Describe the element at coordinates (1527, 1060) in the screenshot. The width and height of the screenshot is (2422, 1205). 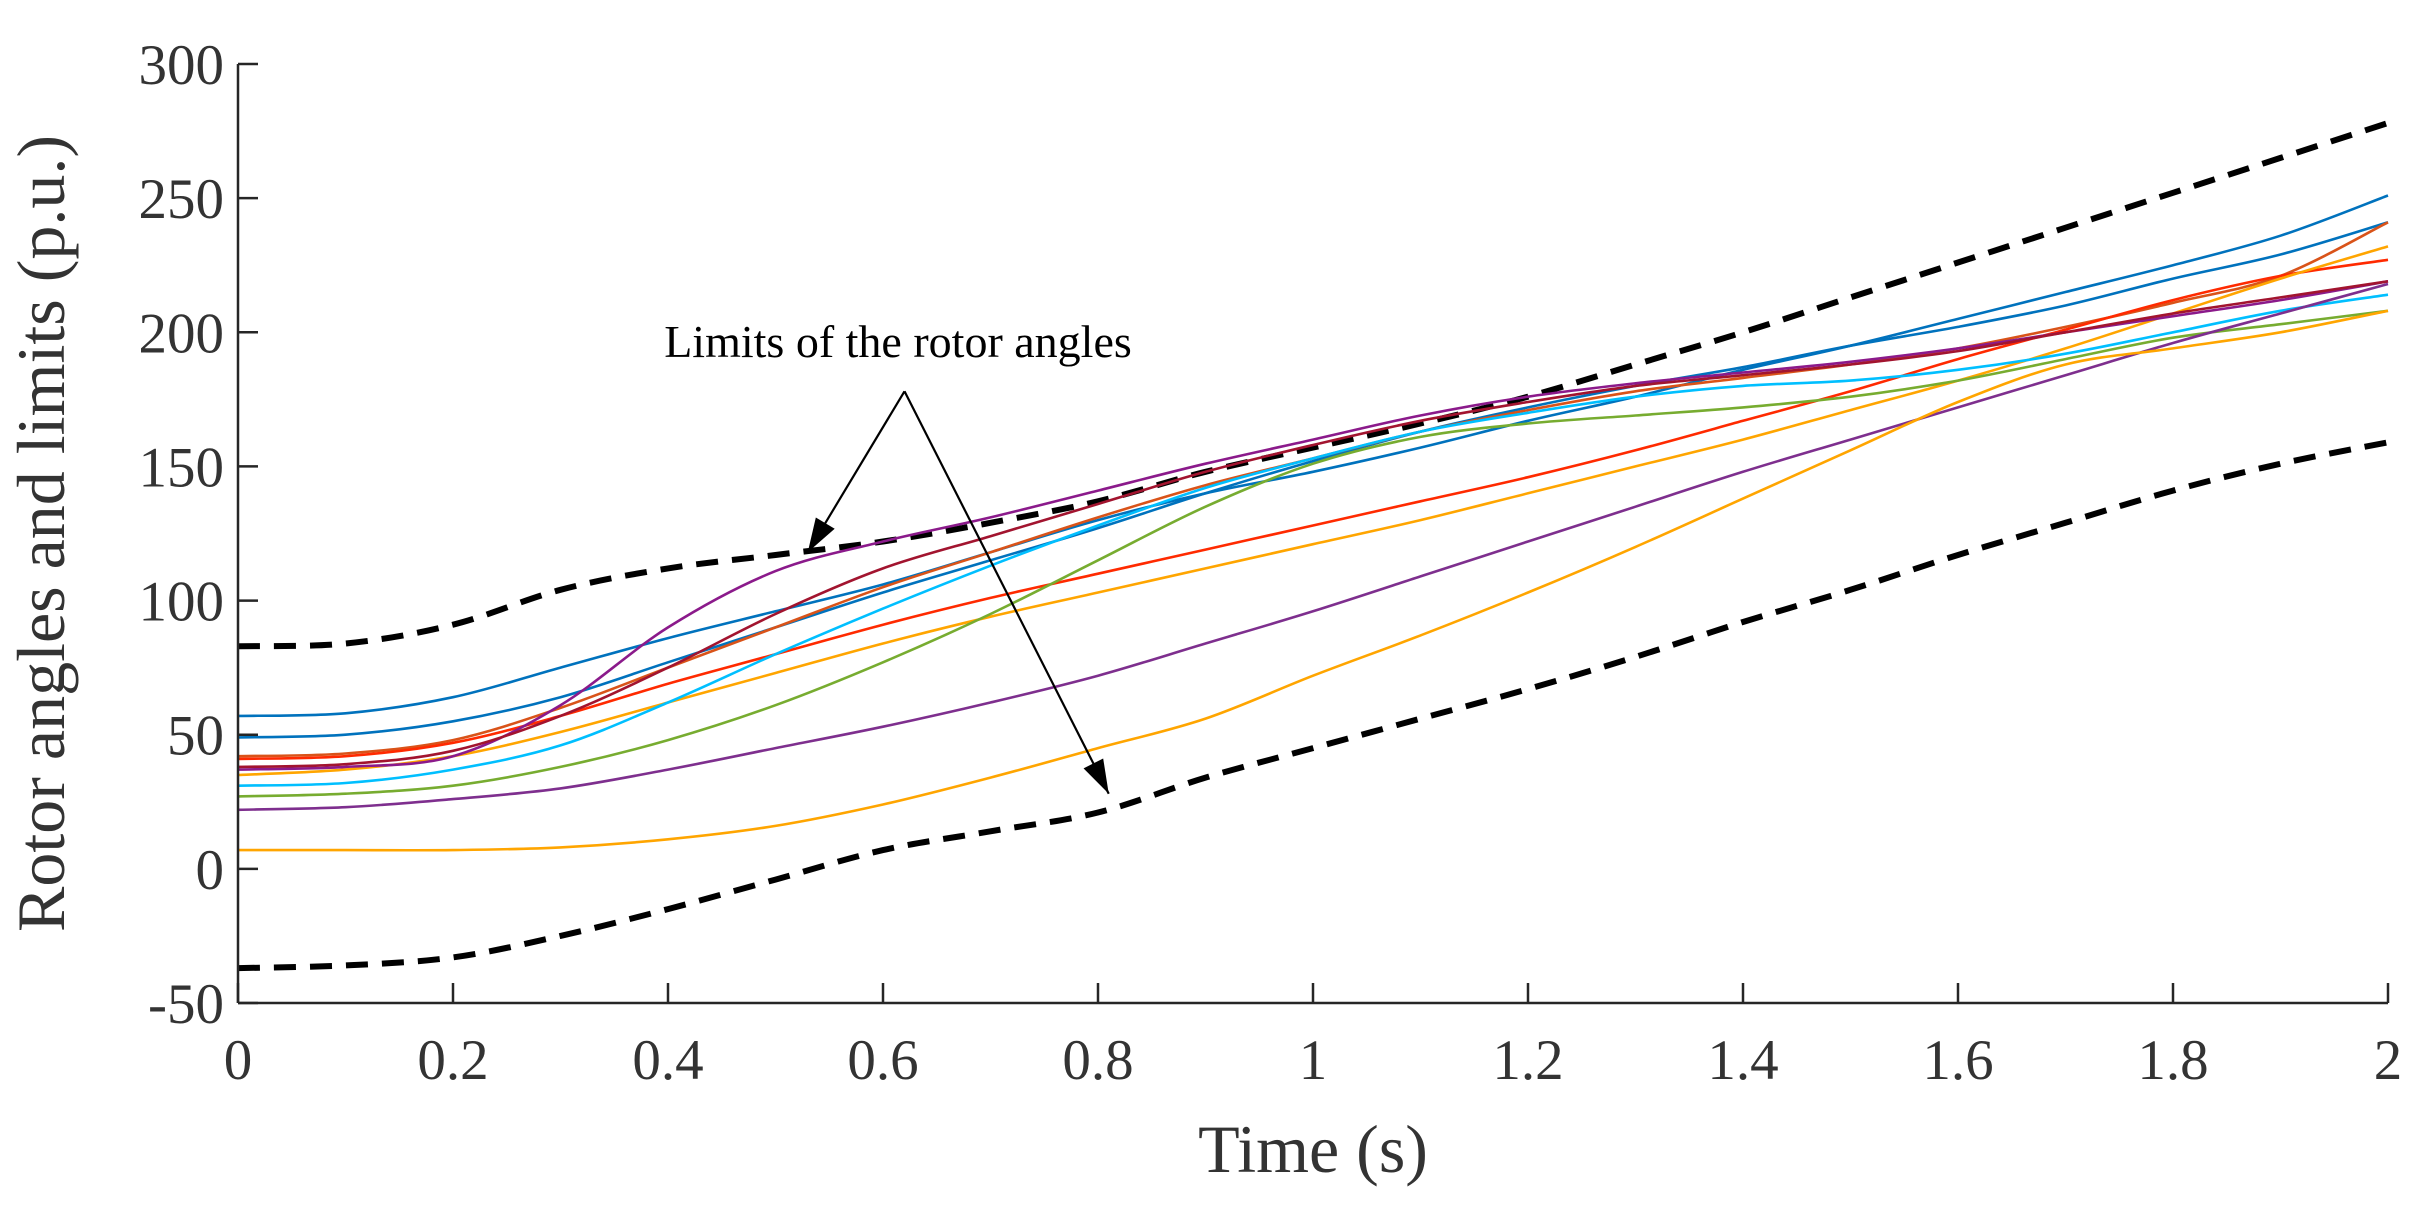
I see `x-tick-label: 1.2` at that location.